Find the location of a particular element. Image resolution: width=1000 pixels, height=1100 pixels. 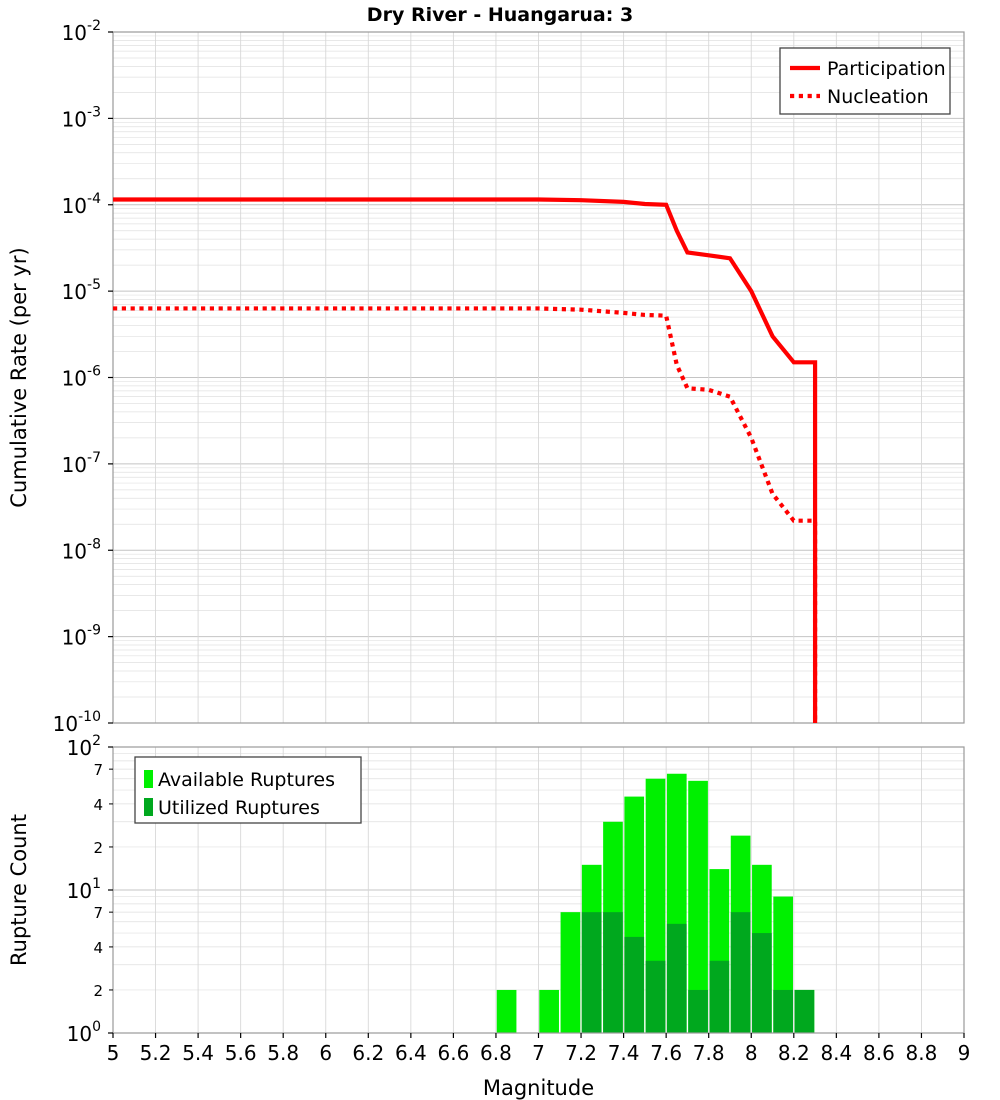

bottom-y-tick-label: 10⁰ is located at coordinates (84, 1032).